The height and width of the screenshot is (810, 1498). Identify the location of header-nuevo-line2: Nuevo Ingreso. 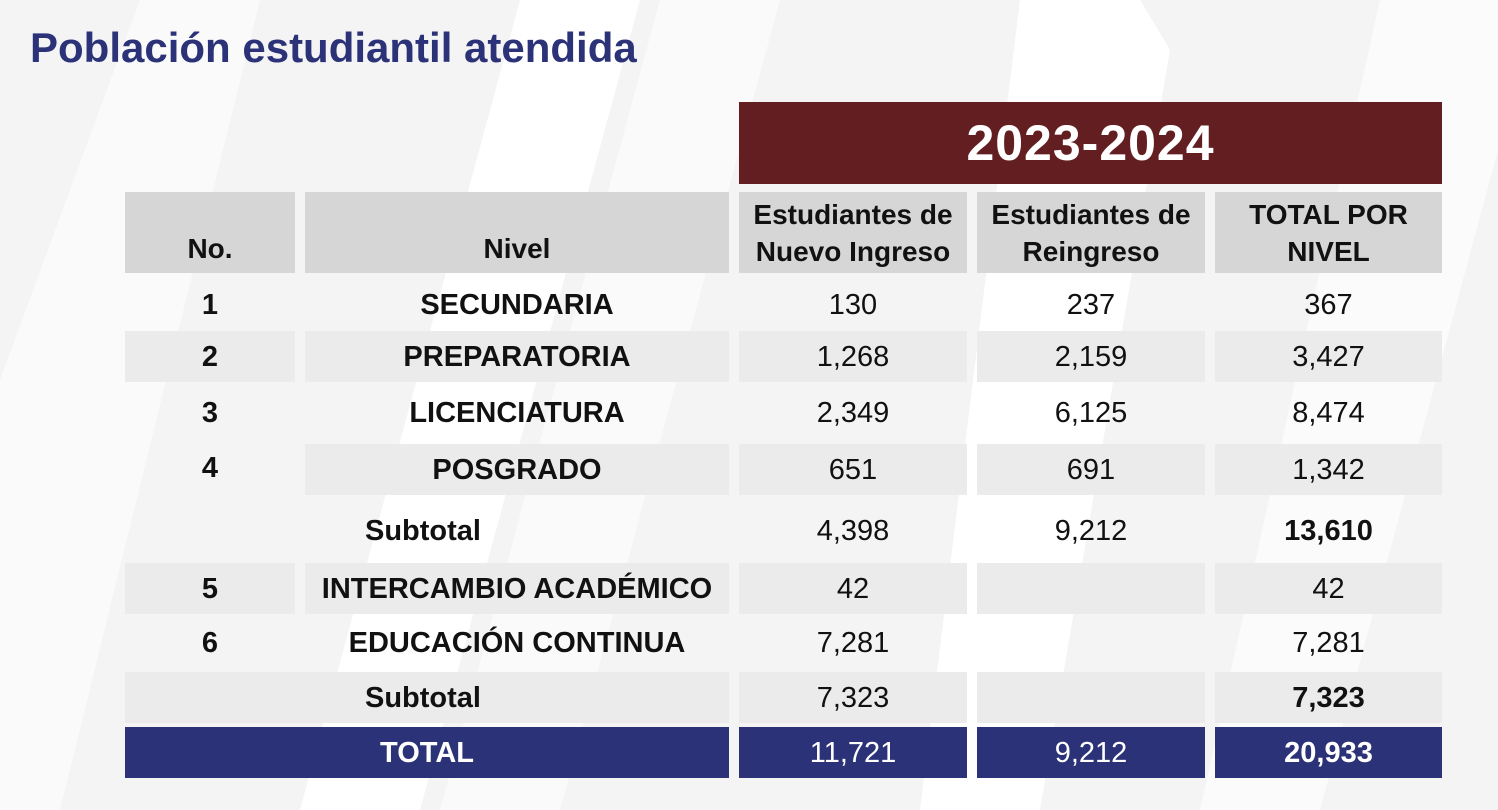
(853, 251).